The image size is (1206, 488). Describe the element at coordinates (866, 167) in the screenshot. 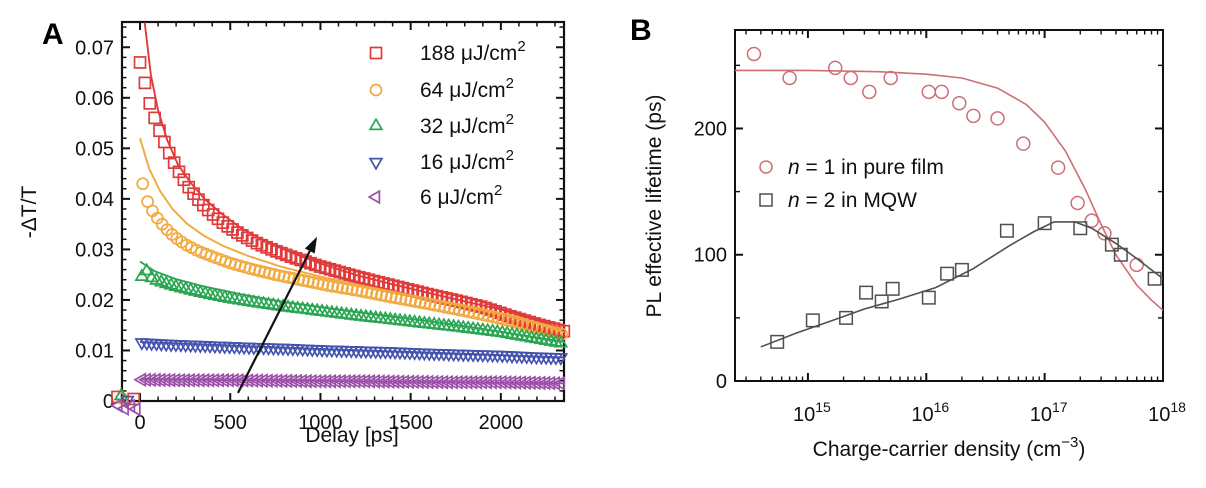

I see `legend-label: n = 1 in pure film` at that location.